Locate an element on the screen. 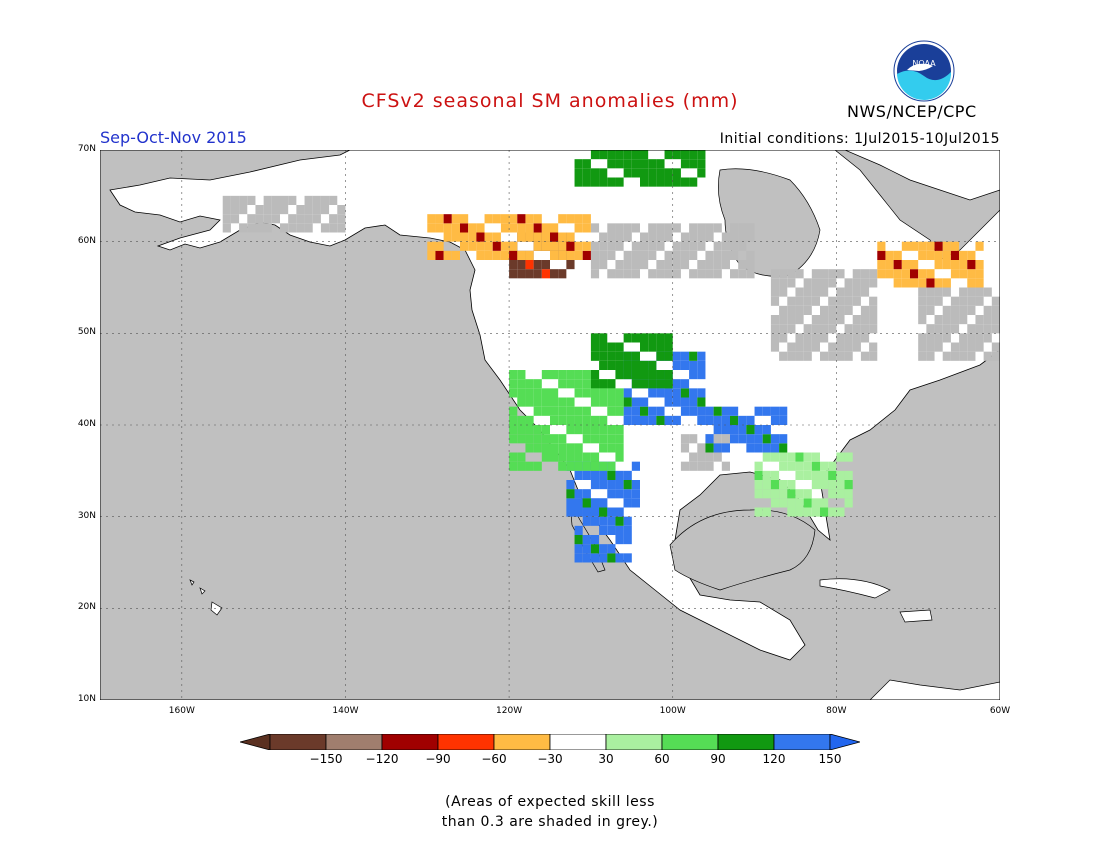 This screenshot has width=1100, height=850. season-label: Sep-Oct-Nov 2015 is located at coordinates (173, 137).